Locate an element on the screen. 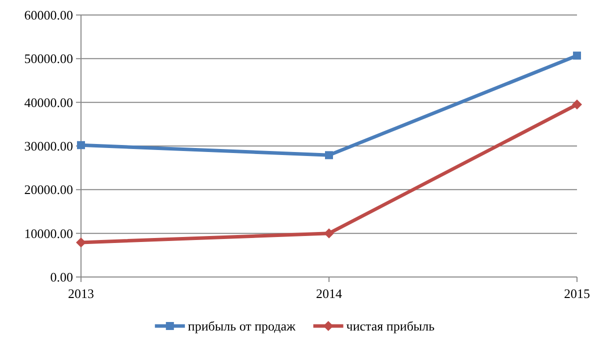 The height and width of the screenshot is (340, 605). legend-label: чистая прибыль is located at coordinates (390, 326).